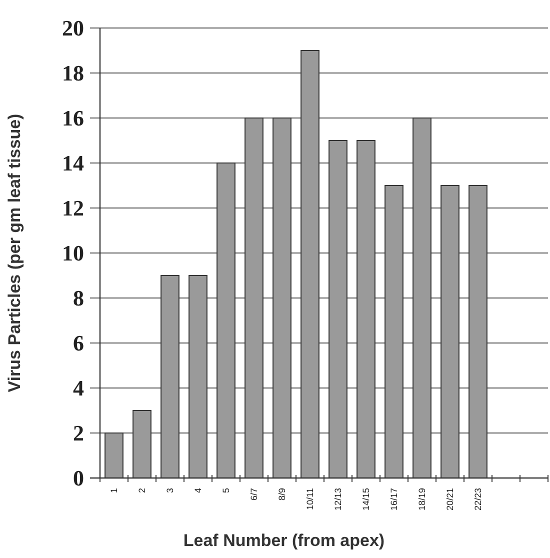  Describe the element at coordinates (254, 494) in the screenshot. I see `x-tick-label: 6/7` at that location.